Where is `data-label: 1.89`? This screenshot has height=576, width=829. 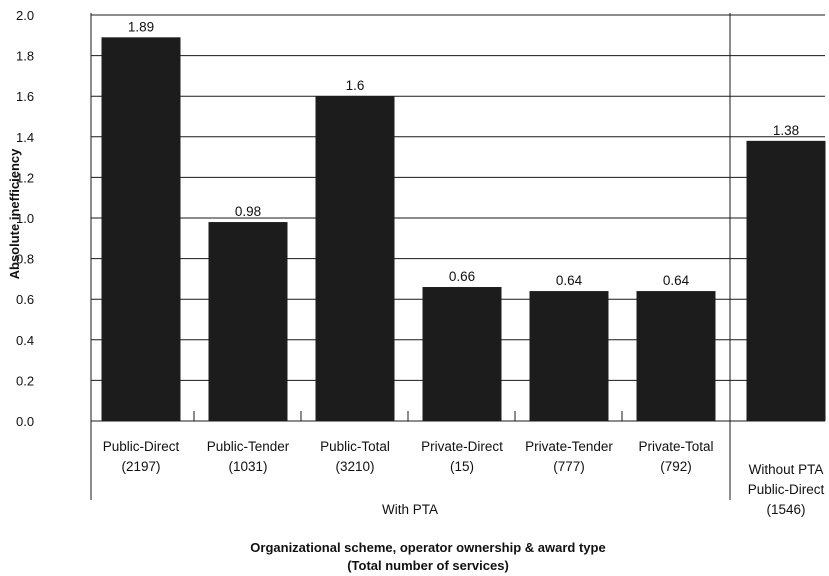 data-label: 1.89 is located at coordinates (141, 26).